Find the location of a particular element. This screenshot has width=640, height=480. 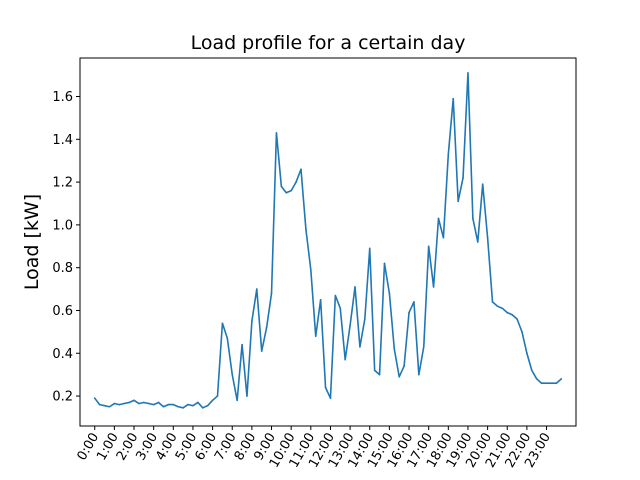

y-tick-label: 0.2 is located at coordinates (62, 397).